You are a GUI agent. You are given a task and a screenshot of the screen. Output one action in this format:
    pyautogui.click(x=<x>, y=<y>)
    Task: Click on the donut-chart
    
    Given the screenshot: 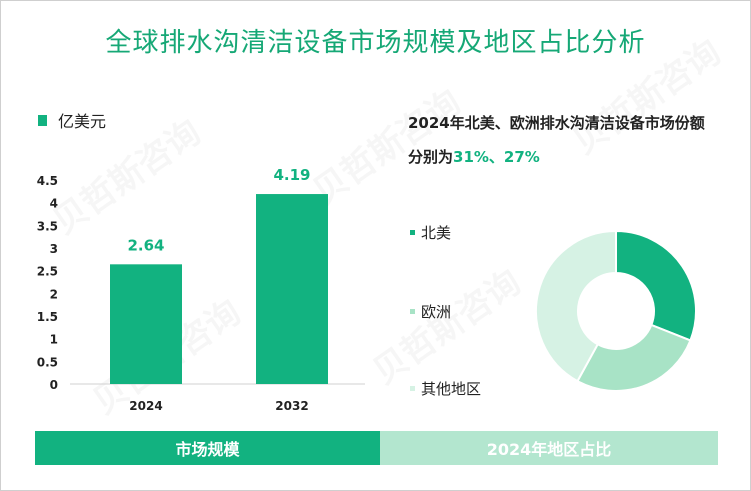 What is the action you would take?
    pyautogui.click(x=616, y=310)
    